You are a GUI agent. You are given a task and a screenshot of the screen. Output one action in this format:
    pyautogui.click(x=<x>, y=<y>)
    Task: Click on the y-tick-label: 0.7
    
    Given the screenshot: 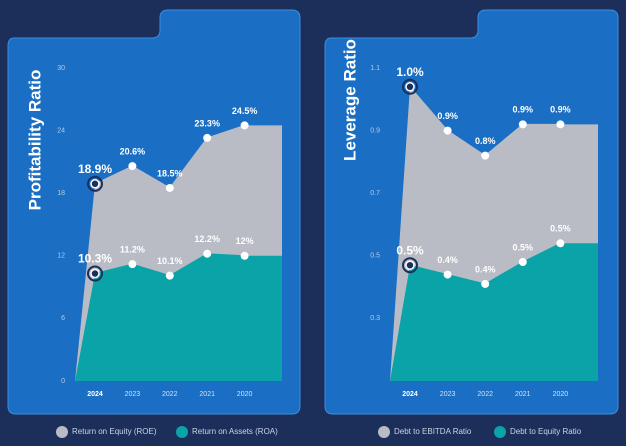 What is the action you would take?
    pyautogui.click(x=375, y=193)
    